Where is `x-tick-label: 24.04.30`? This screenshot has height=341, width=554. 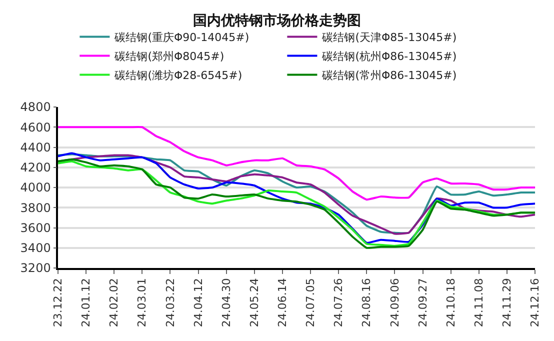 x-tick-label: 24.04.30 is located at coordinates (226, 303).